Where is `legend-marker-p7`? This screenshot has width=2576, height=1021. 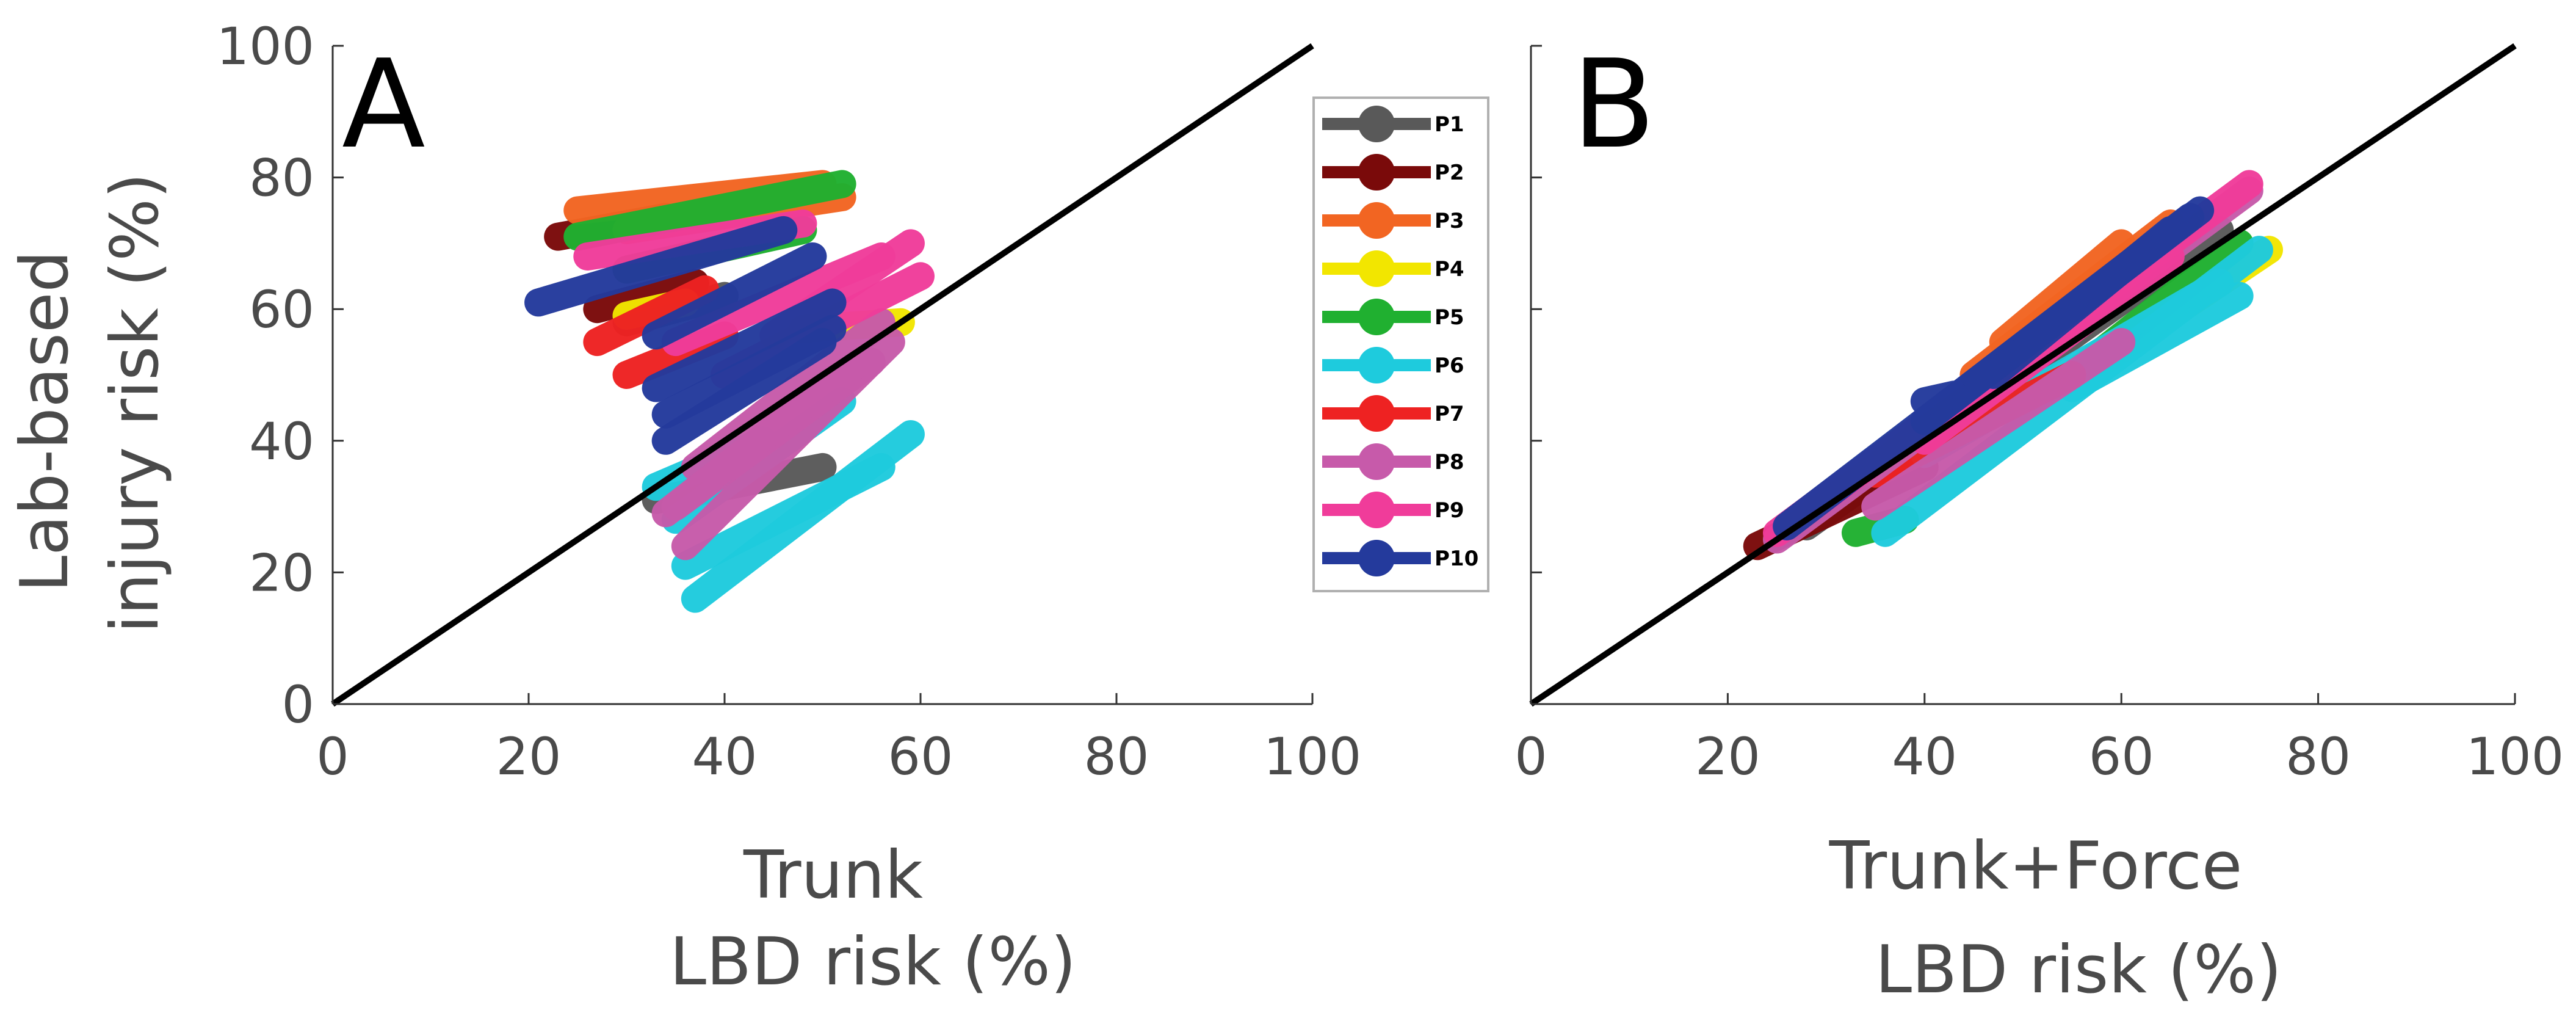
legend-marker-p7 is located at coordinates (1376, 414).